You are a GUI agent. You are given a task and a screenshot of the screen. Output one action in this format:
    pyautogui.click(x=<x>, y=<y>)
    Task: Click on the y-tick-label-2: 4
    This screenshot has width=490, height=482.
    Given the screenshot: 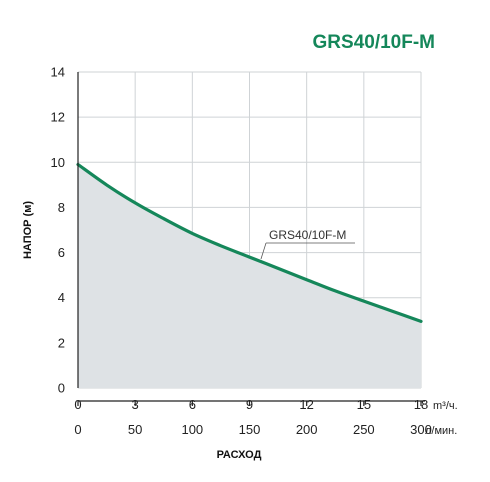 What is the action you would take?
    pyautogui.click(x=61, y=297)
    